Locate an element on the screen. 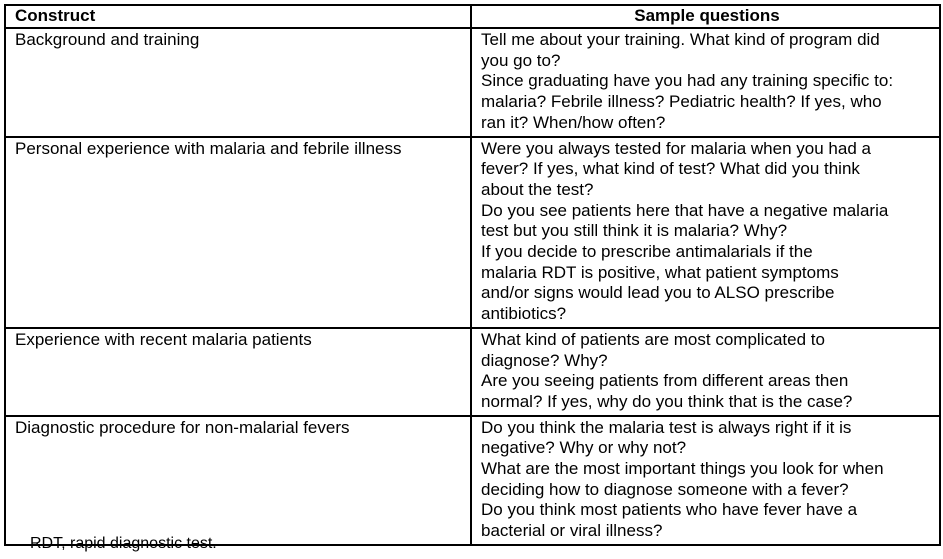  construct-cell: Experience with recent malaria patients is located at coordinates (238, 371).